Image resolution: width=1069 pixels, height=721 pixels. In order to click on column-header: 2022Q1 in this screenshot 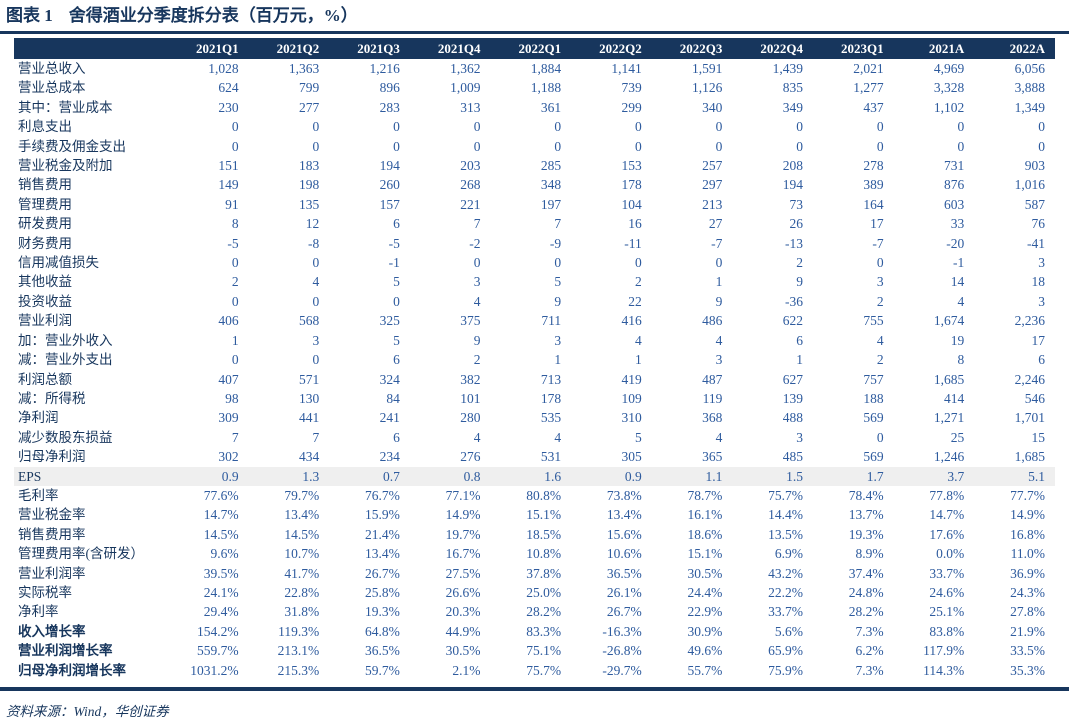, I will do `click(531, 48)`.